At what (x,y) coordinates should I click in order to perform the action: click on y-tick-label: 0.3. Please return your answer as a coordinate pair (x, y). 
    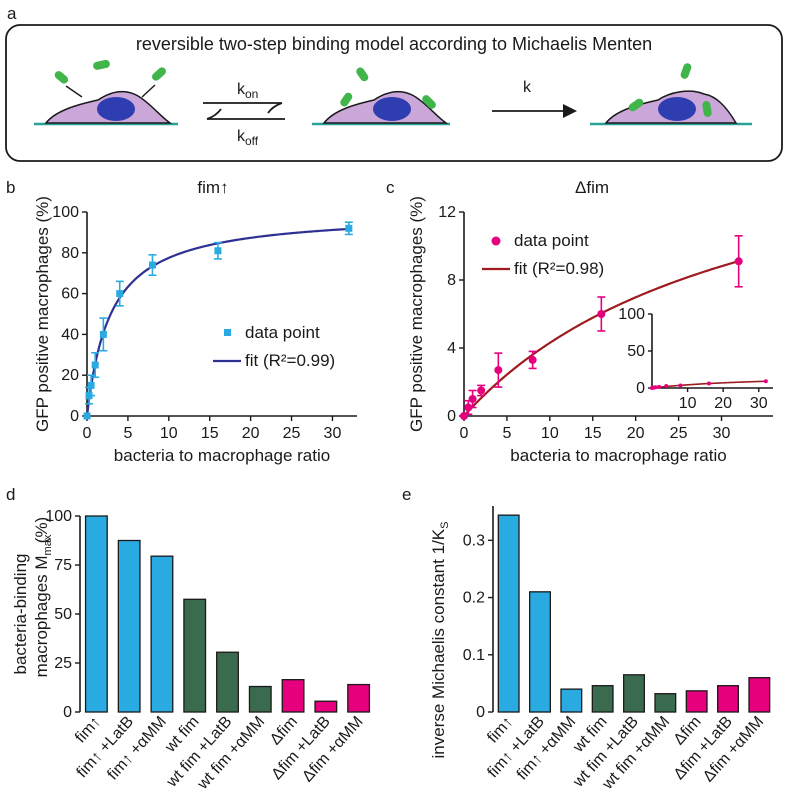
    Looking at the image, I should click on (474, 540).